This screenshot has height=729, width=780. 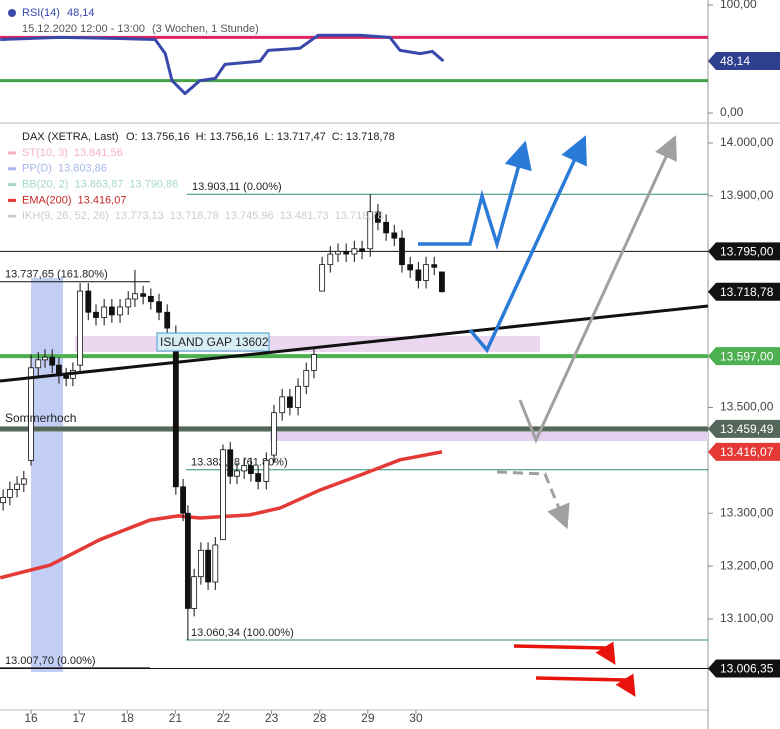 What do you see at coordinates (31, 718) in the screenshot?
I see `x-tick-label: 16` at bounding box center [31, 718].